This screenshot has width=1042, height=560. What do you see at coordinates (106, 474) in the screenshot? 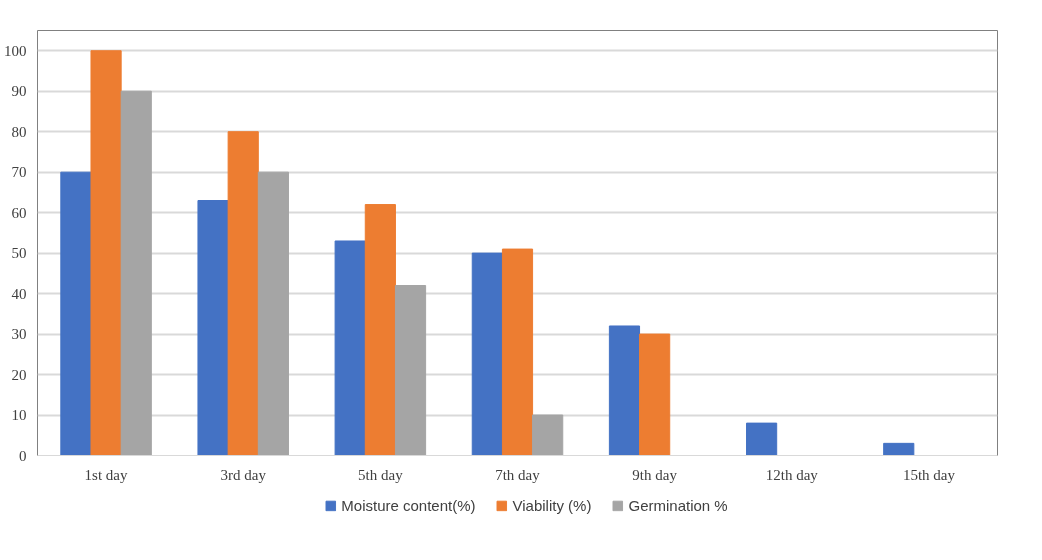
I see `x-tick-label: 1st day` at bounding box center [106, 474].